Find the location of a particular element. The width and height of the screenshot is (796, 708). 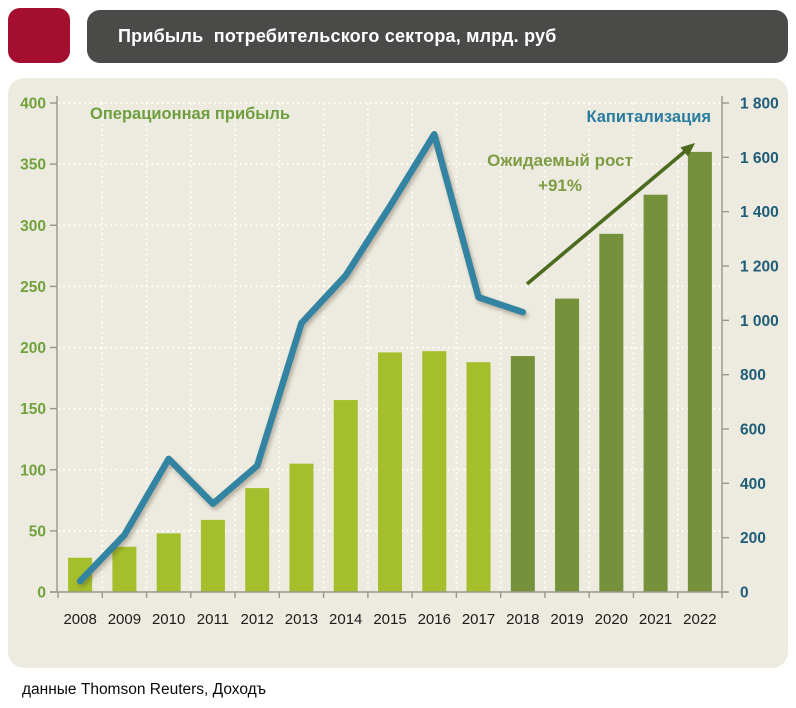

left-axis-tick-label: 200 is located at coordinates (33, 348).